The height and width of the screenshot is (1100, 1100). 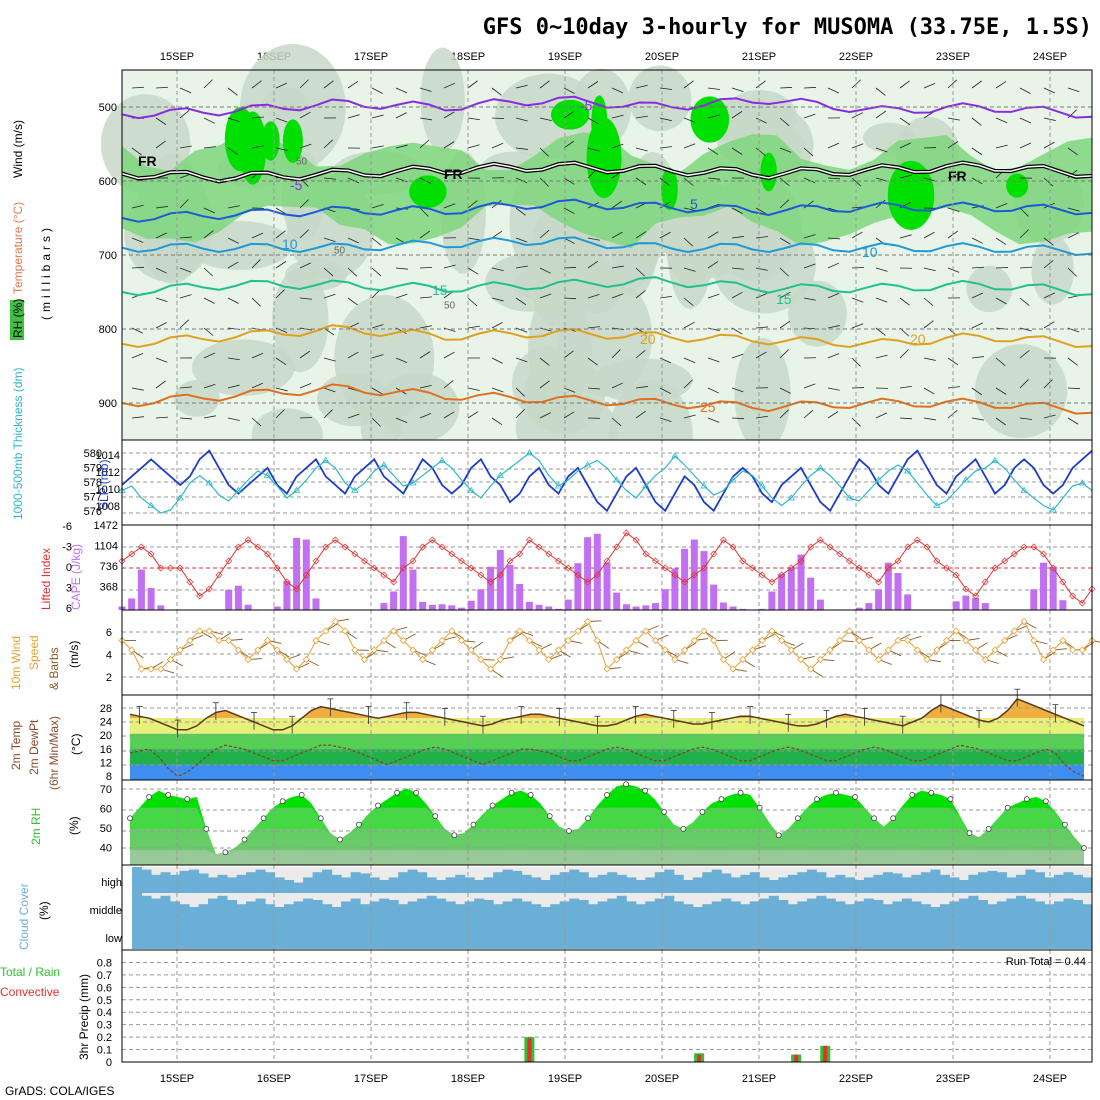 What do you see at coordinates (759, 57) in the screenshot?
I see `top-date-label: 21SEP` at bounding box center [759, 57].